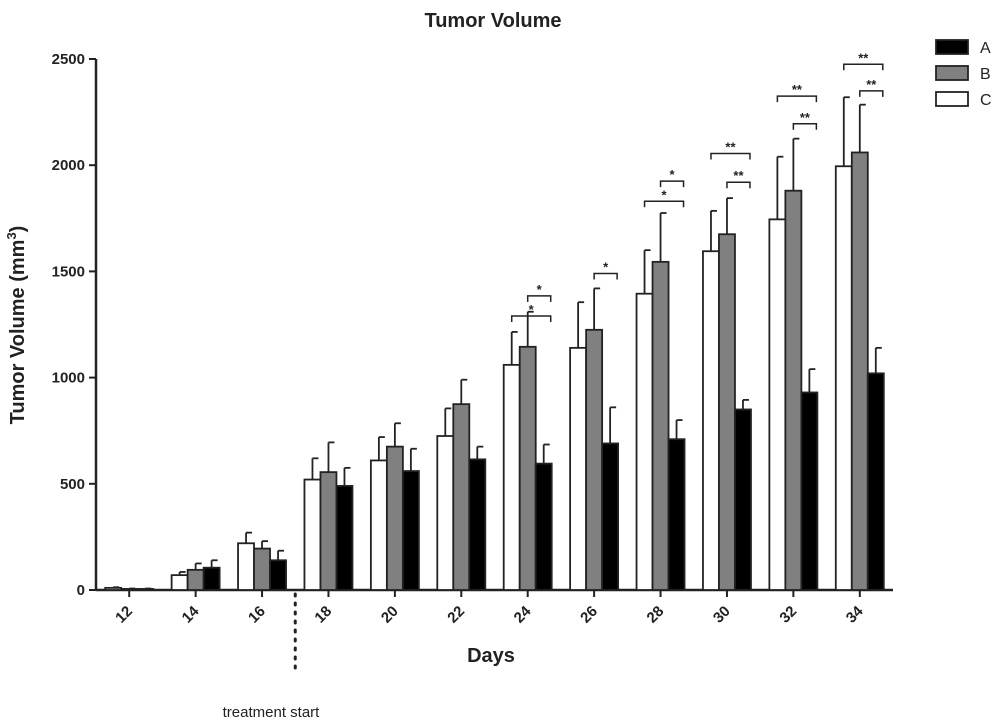 The width and height of the screenshot is (1000, 727). I want to click on x-tick-label: 32, so click(788, 615).